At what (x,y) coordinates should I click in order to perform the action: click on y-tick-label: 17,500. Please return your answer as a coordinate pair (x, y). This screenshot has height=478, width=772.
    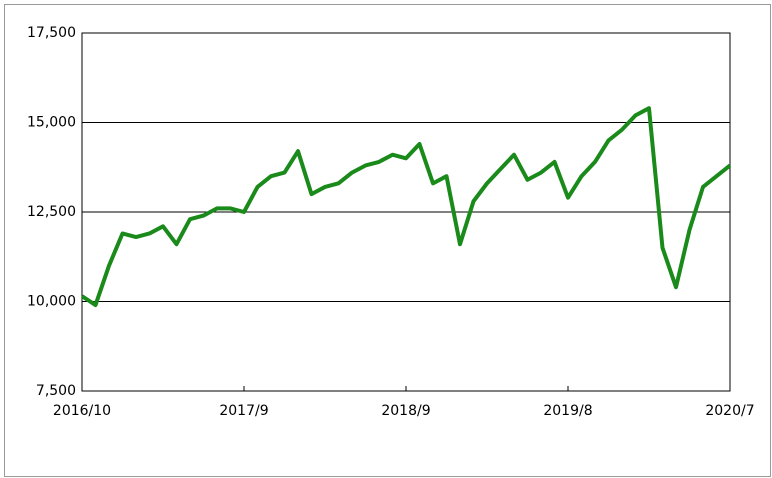
    Looking at the image, I should click on (51, 33).